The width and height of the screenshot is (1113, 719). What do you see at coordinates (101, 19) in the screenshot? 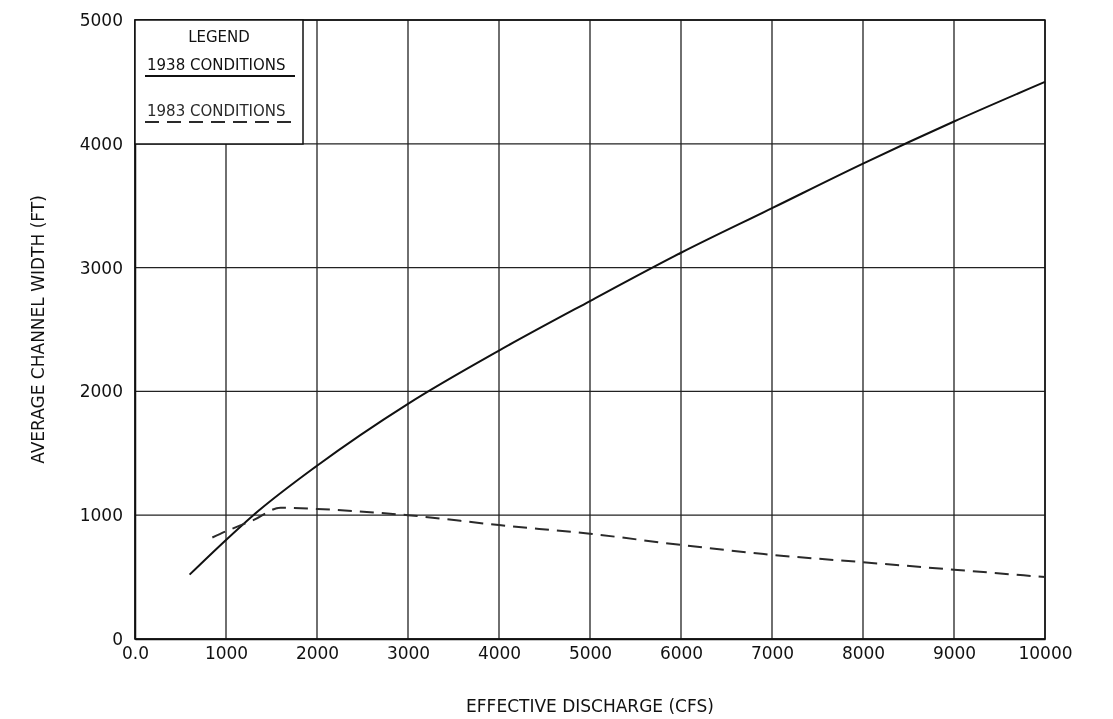
I see `y-tick-label: 5000` at bounding box center [101, 19].